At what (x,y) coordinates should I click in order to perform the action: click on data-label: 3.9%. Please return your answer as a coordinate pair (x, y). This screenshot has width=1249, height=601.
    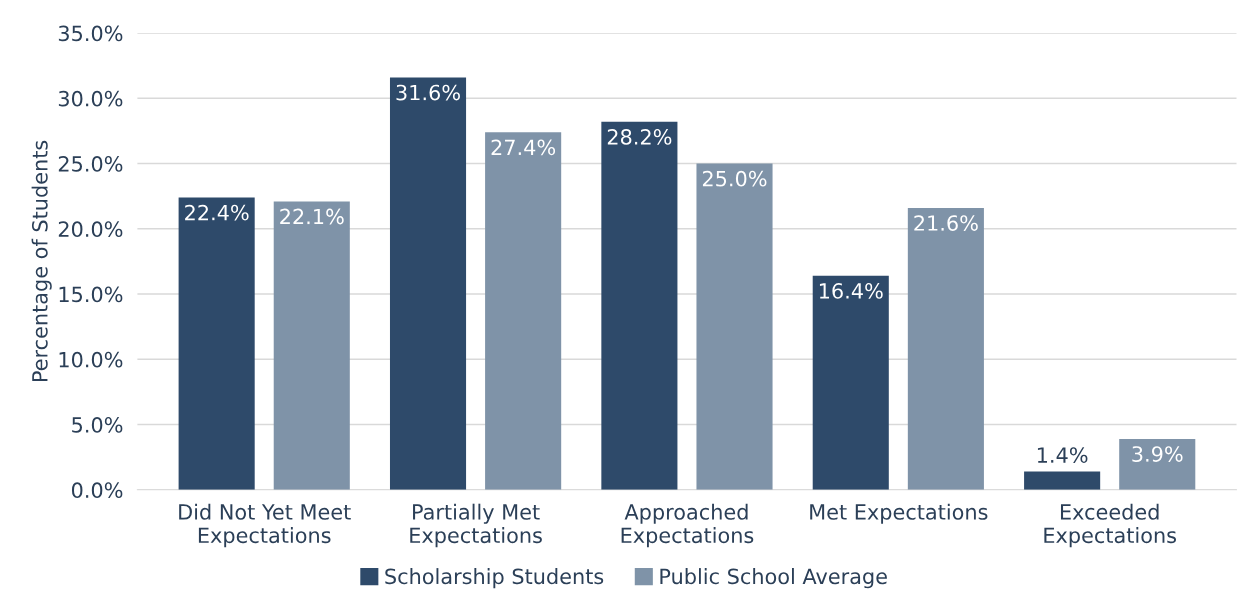
    Looking at the image, I should click on (1157, 454).